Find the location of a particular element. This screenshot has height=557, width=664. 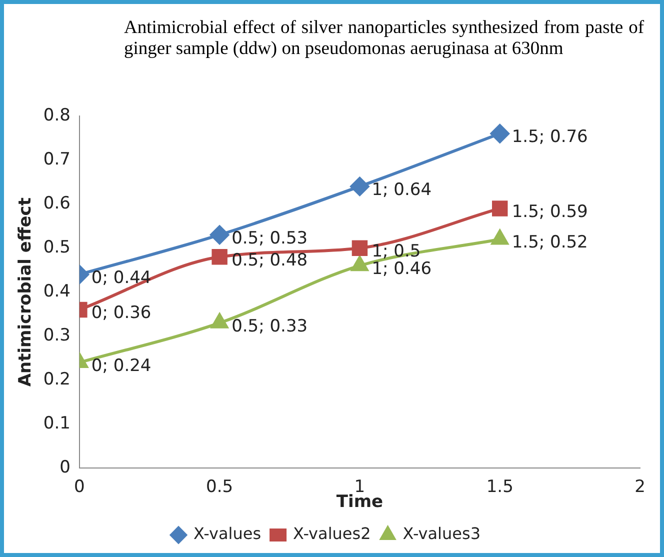

legend-label: X-values3 is located at coordinates (441, 534).